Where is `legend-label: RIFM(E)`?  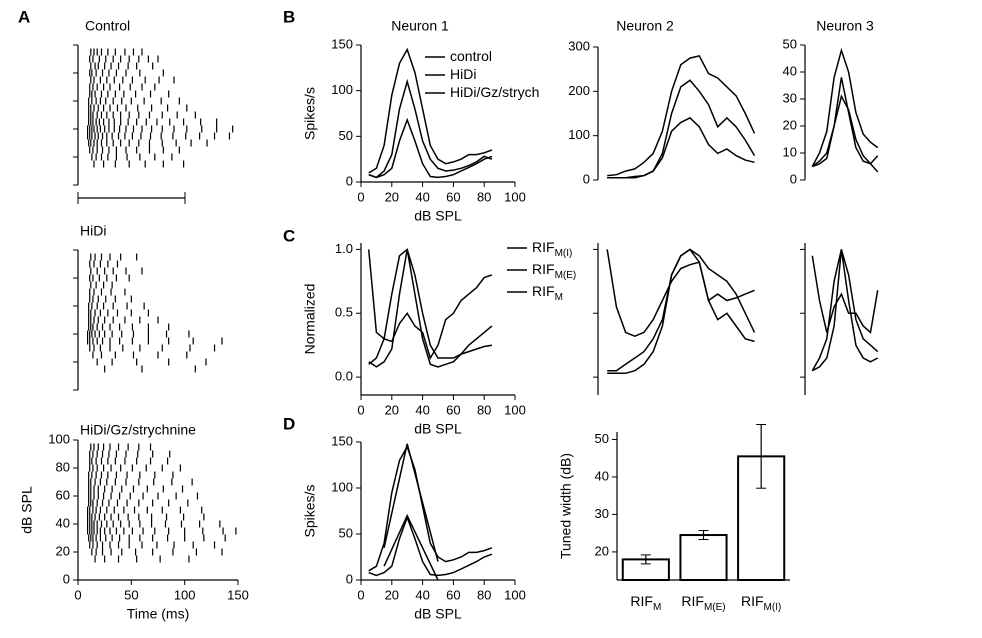
legend-label: RIFM(E) is located at coordinates (554, 271).